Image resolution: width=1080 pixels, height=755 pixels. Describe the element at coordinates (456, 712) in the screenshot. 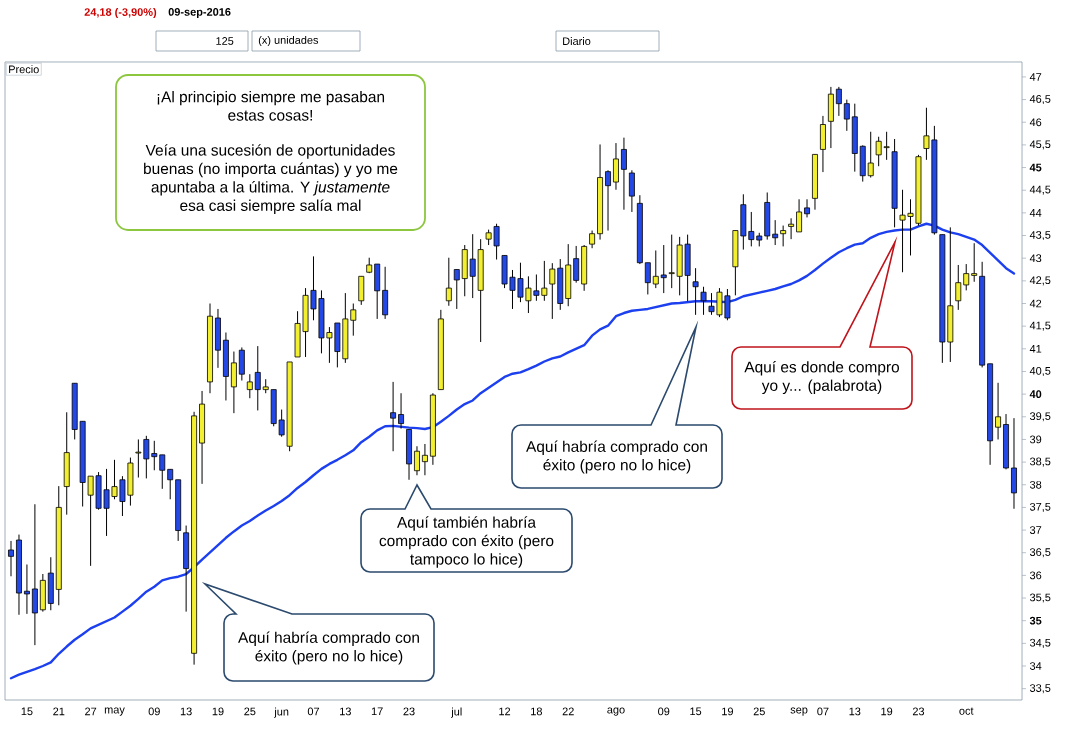

I see `x-tick-label: jul` at that location.